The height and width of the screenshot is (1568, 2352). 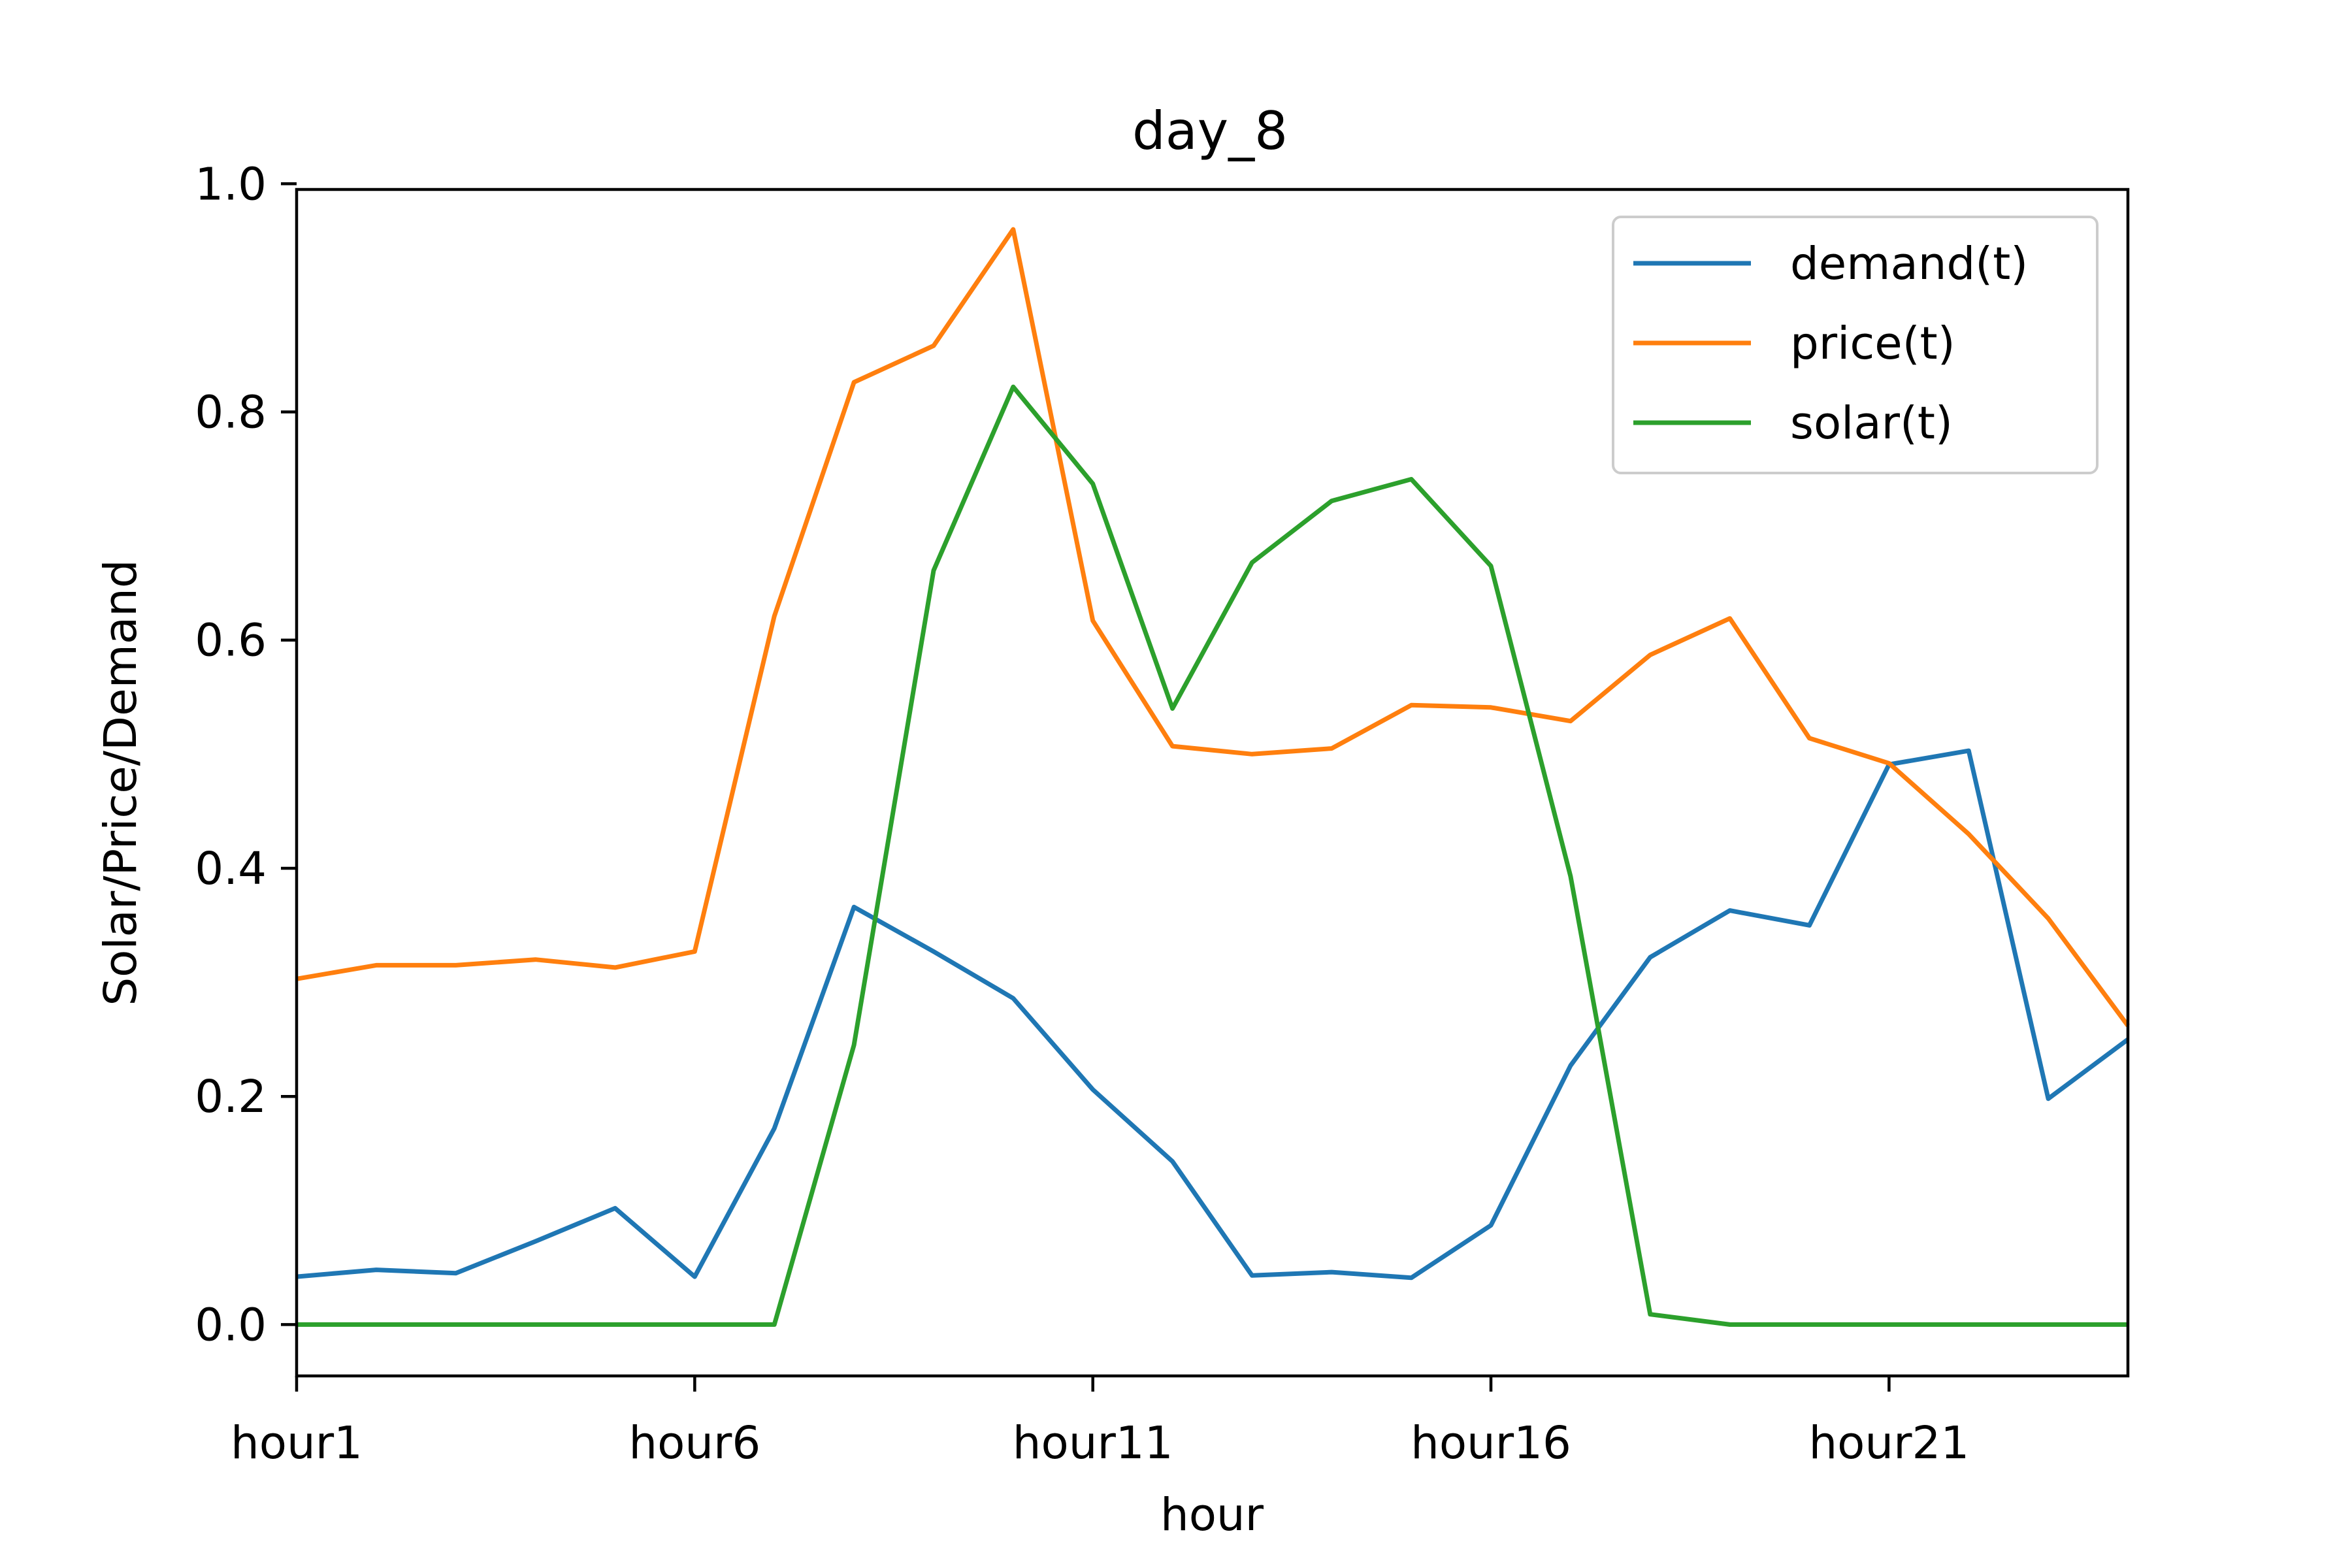 I want to click on legend-label: demand(t), so click(x=1909, y=264).